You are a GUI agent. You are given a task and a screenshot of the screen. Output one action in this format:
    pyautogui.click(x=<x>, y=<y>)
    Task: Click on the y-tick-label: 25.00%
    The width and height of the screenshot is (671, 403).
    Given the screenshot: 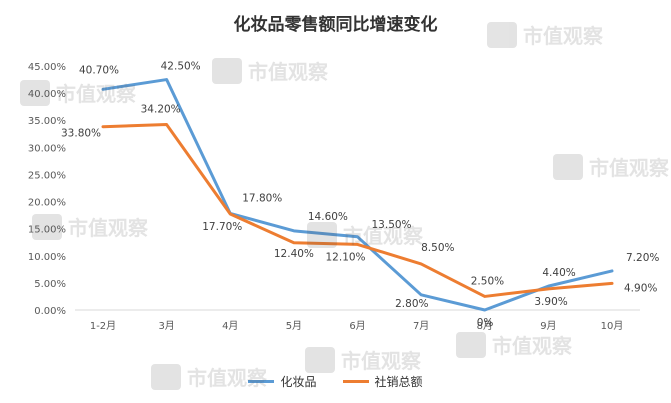 What is the action you would take?
    pyautogui.click(x=47, y=175)
    